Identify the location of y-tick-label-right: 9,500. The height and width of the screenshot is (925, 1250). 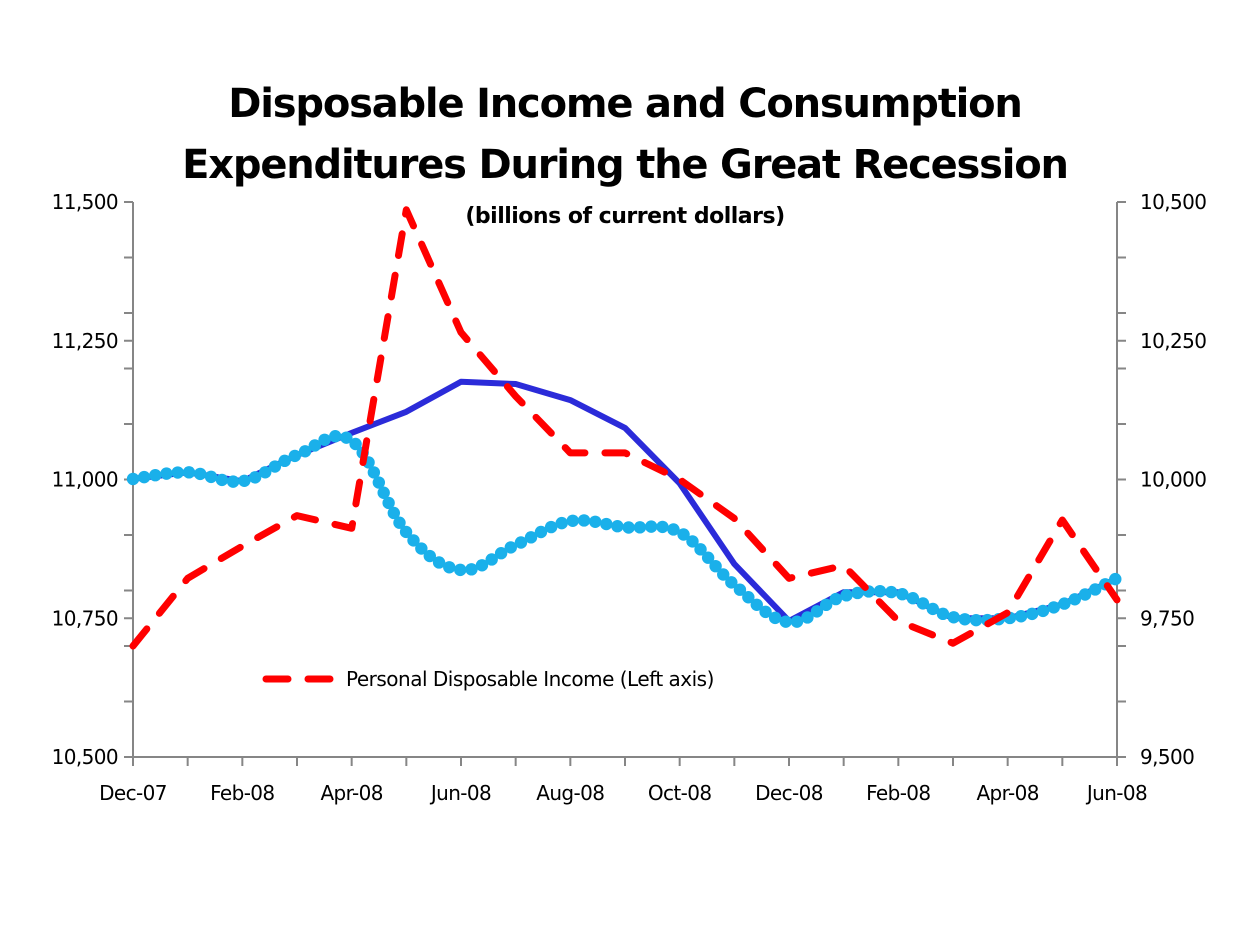
(1167, 757).